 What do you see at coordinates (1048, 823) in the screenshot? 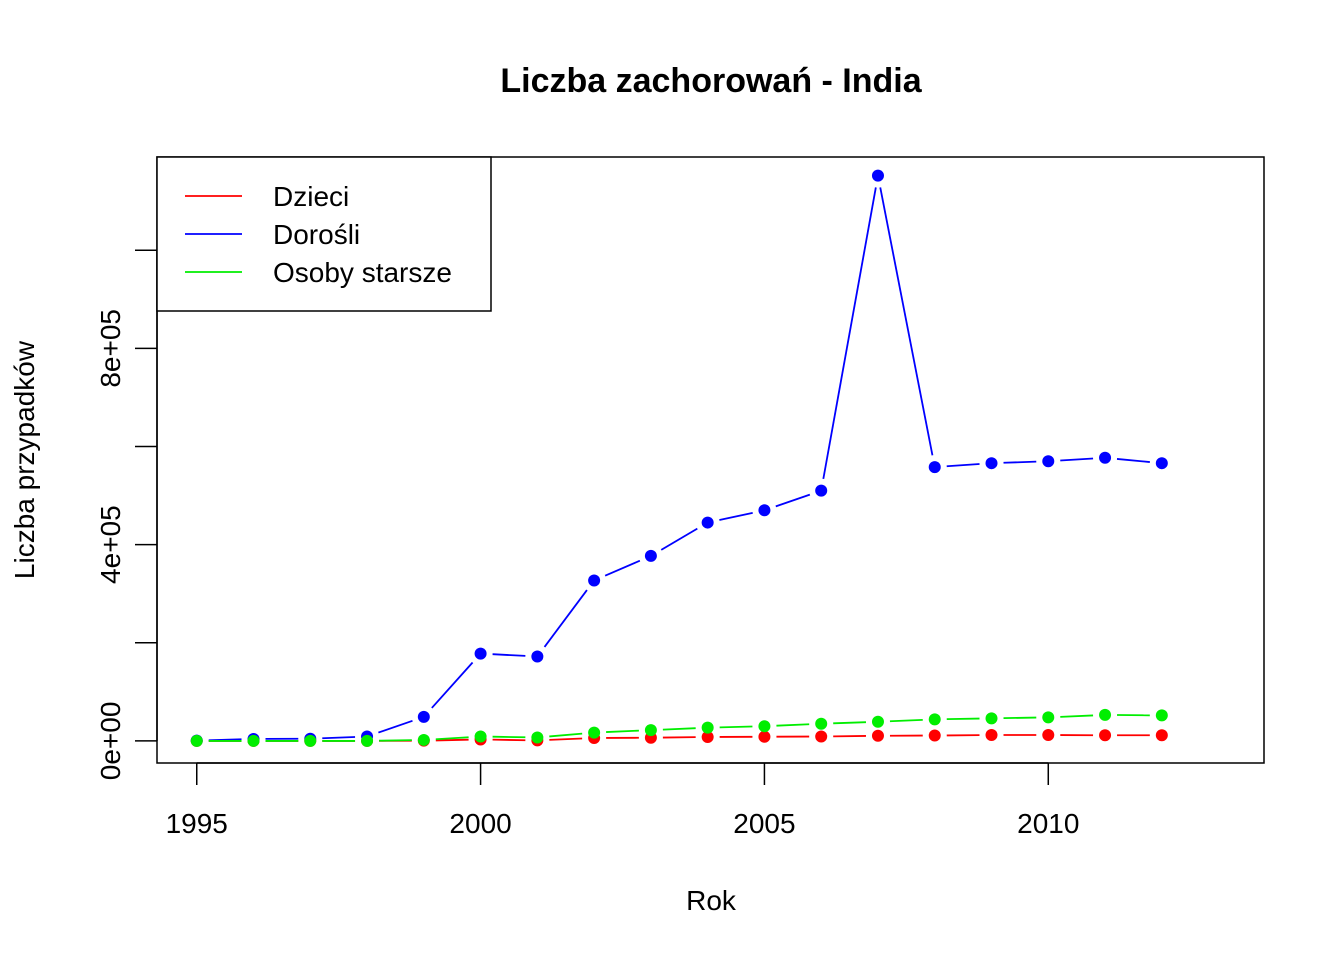
I see `x-tick-label: 2010` at bounding box center [1048, 823].